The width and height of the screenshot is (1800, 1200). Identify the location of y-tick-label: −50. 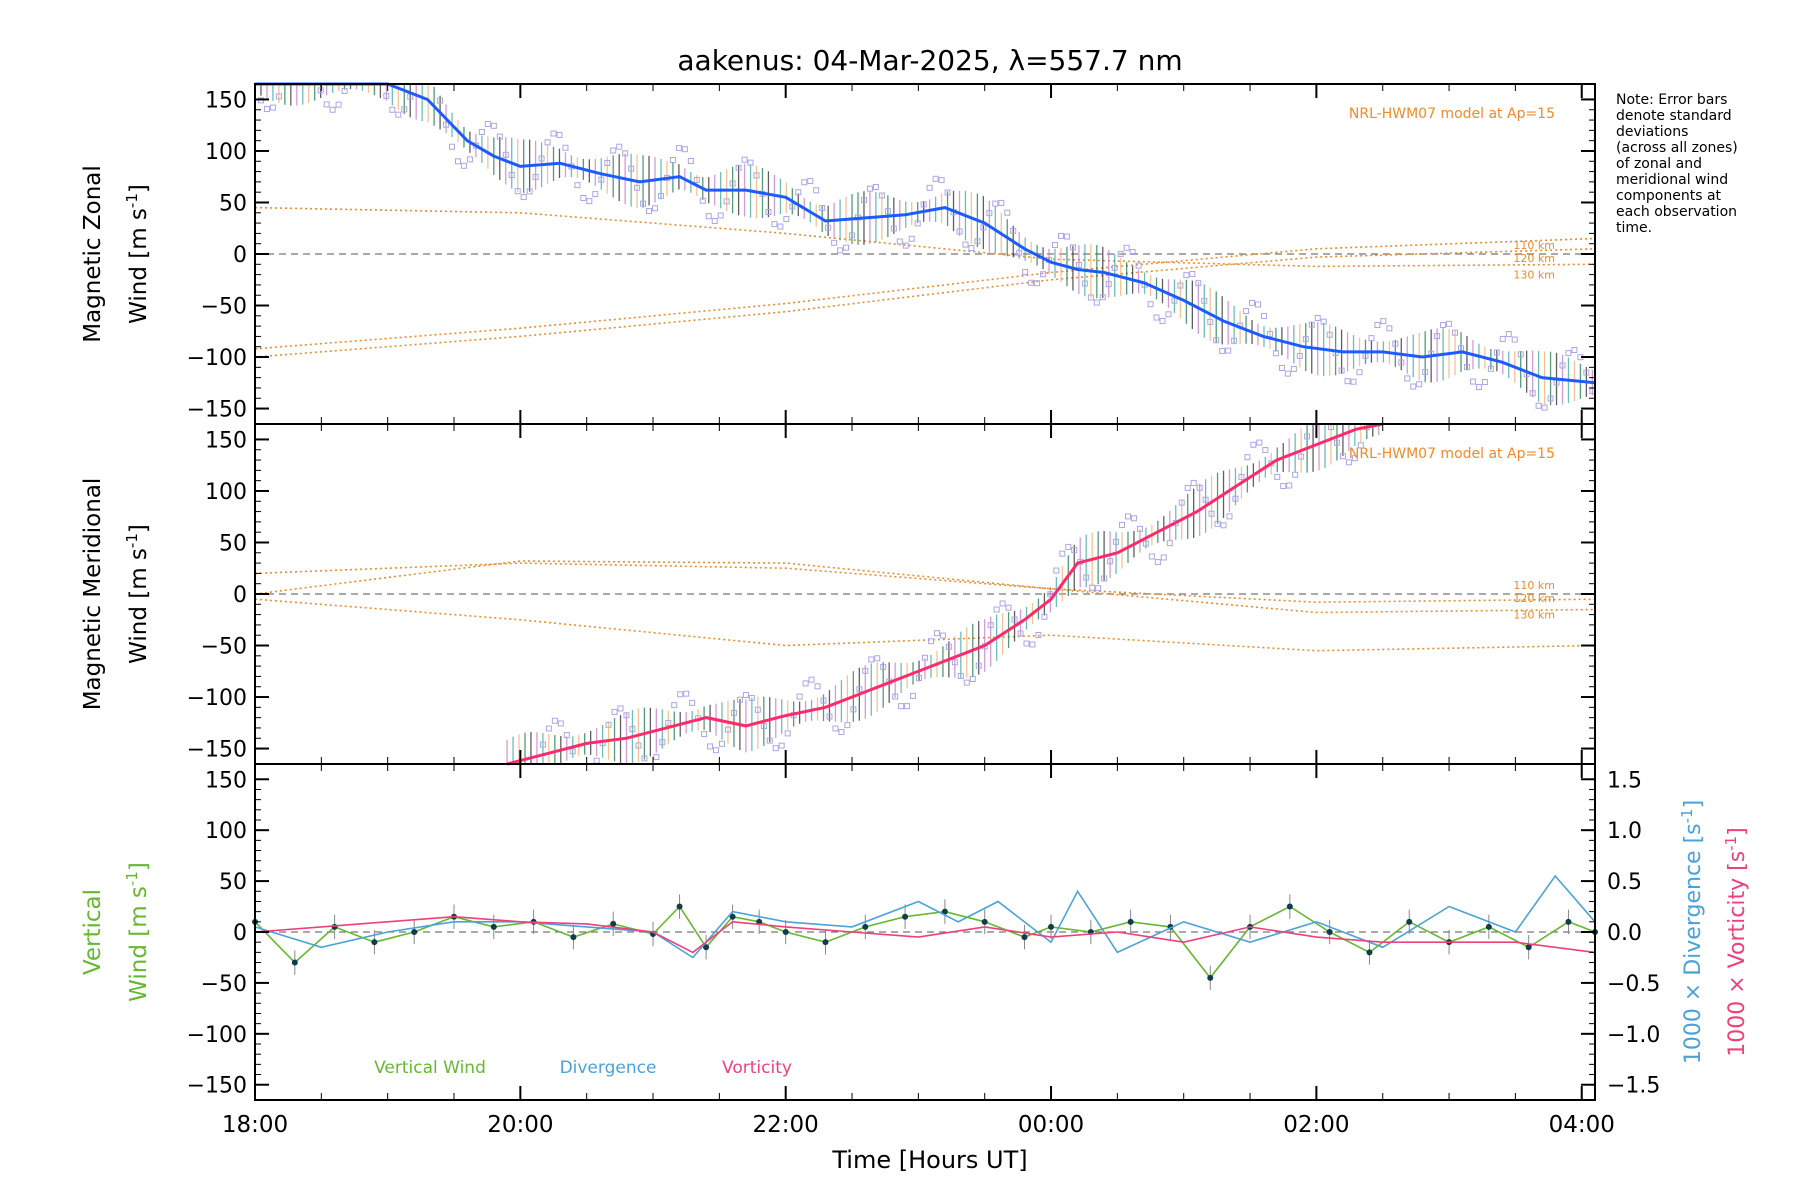
(224, 307).